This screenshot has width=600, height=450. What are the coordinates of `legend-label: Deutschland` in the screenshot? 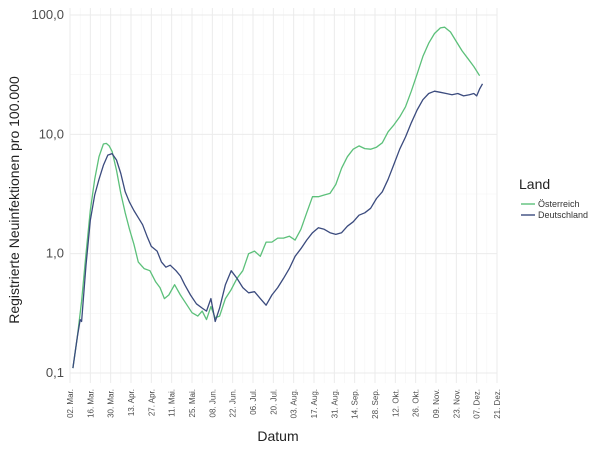 It's located at (563, 215).